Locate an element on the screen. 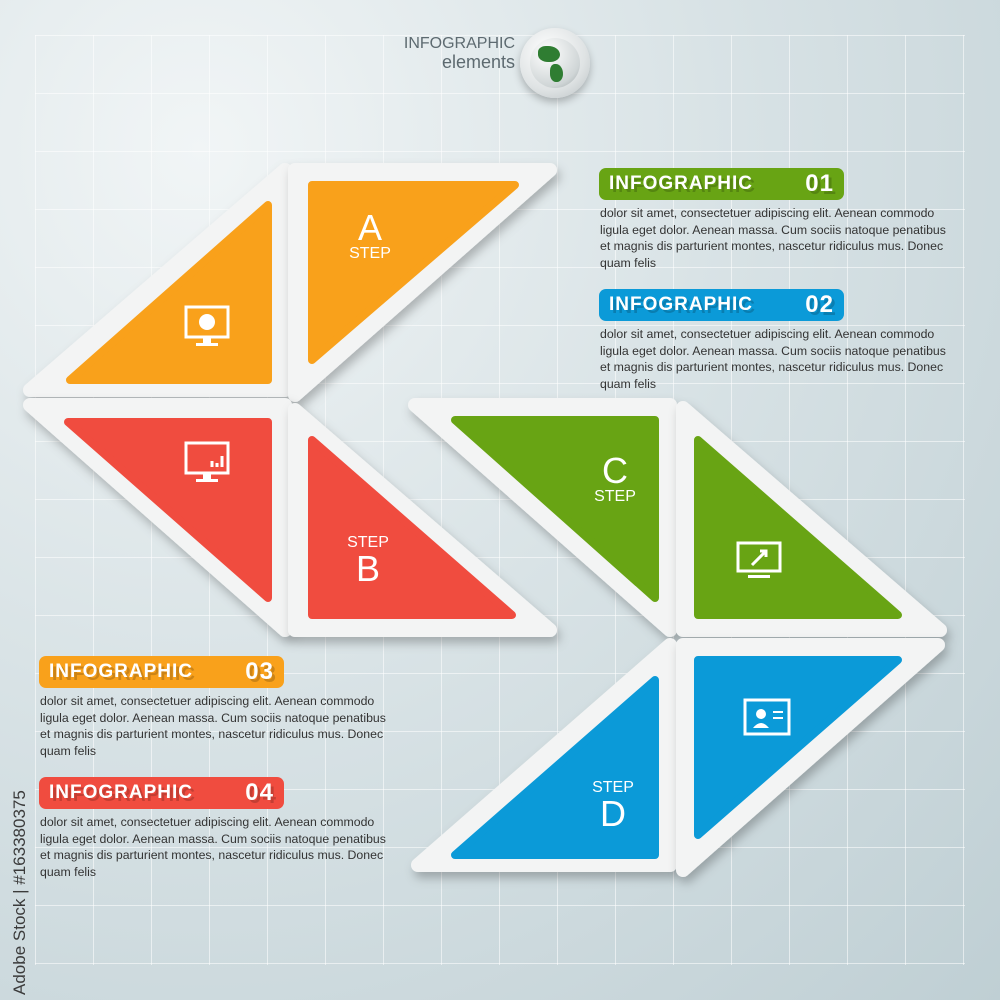  step-d-label: STEP D is located at coordinates (613, 806).